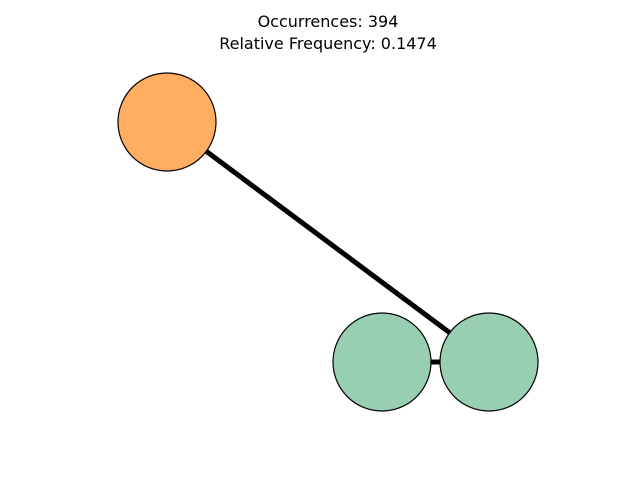 The image size is (640, 480). Describe the element at coordinates (328, 43) in the screenshot. I see `title-relative-frequency: Relative Frequency: 0.1474` at that location.